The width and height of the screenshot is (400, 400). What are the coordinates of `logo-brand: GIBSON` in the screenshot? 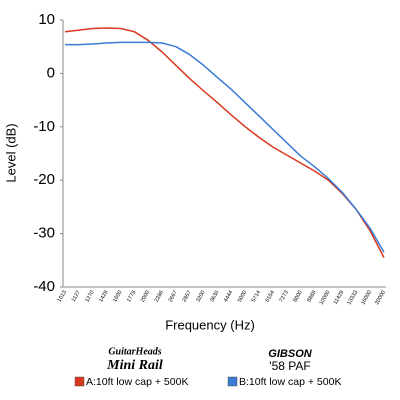 It's located at (290, 354).